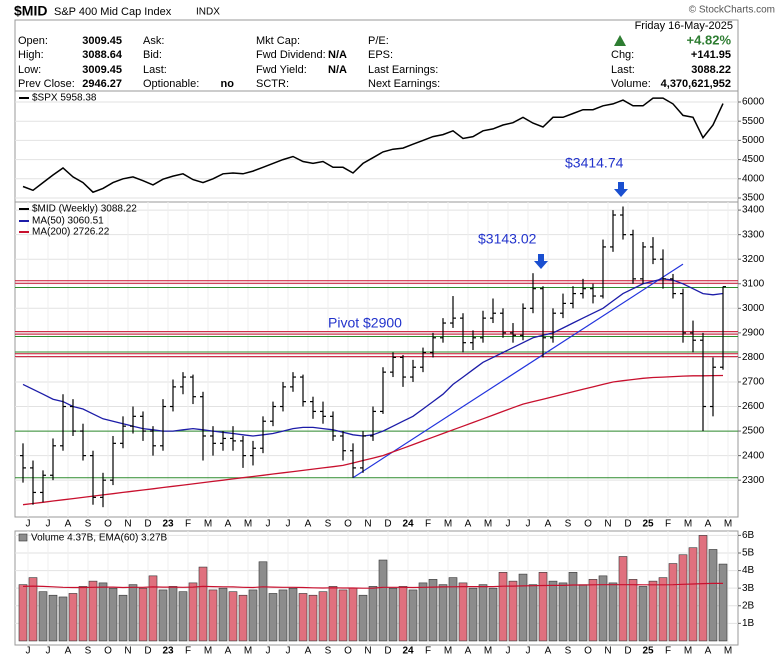  I want to click on y-tick-label: 5B, so click(748, 553).